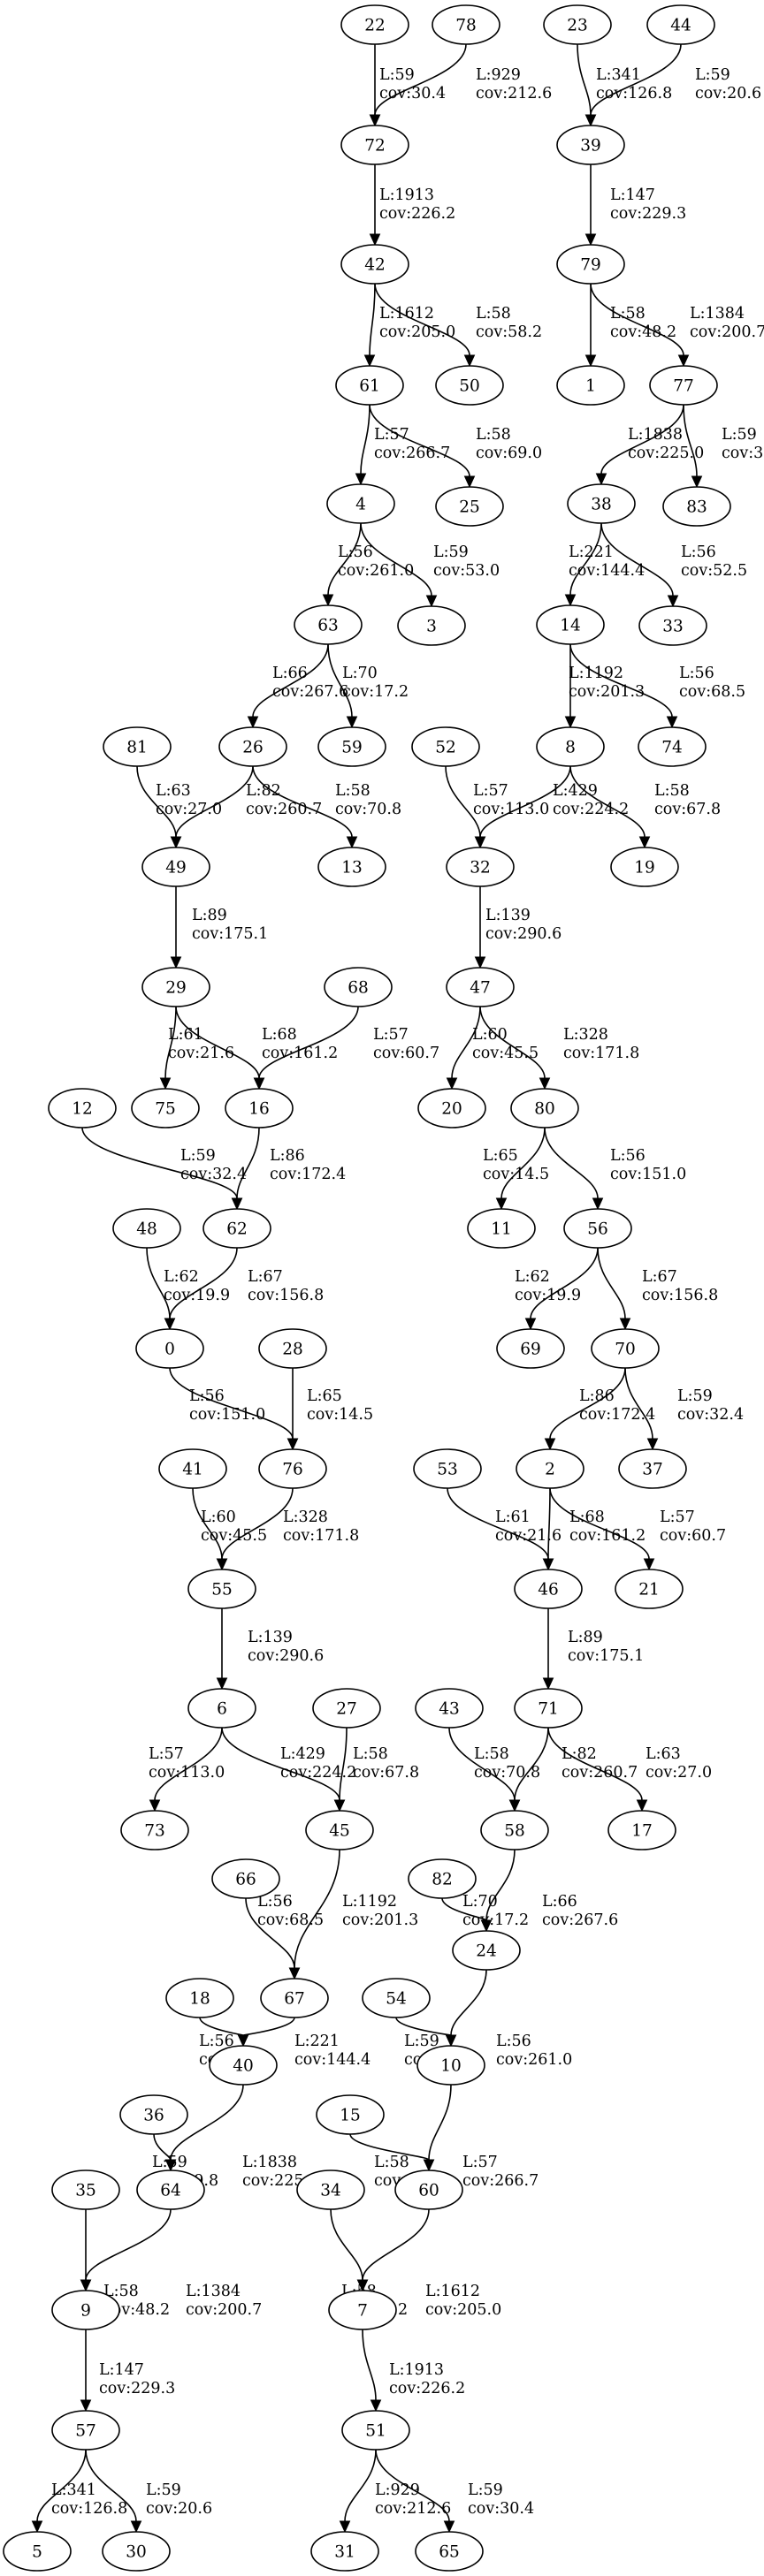  What do you see at coordinates (672, 746) in the screenshot?
I see `node-74: 74` at bounding box center [672, 746].